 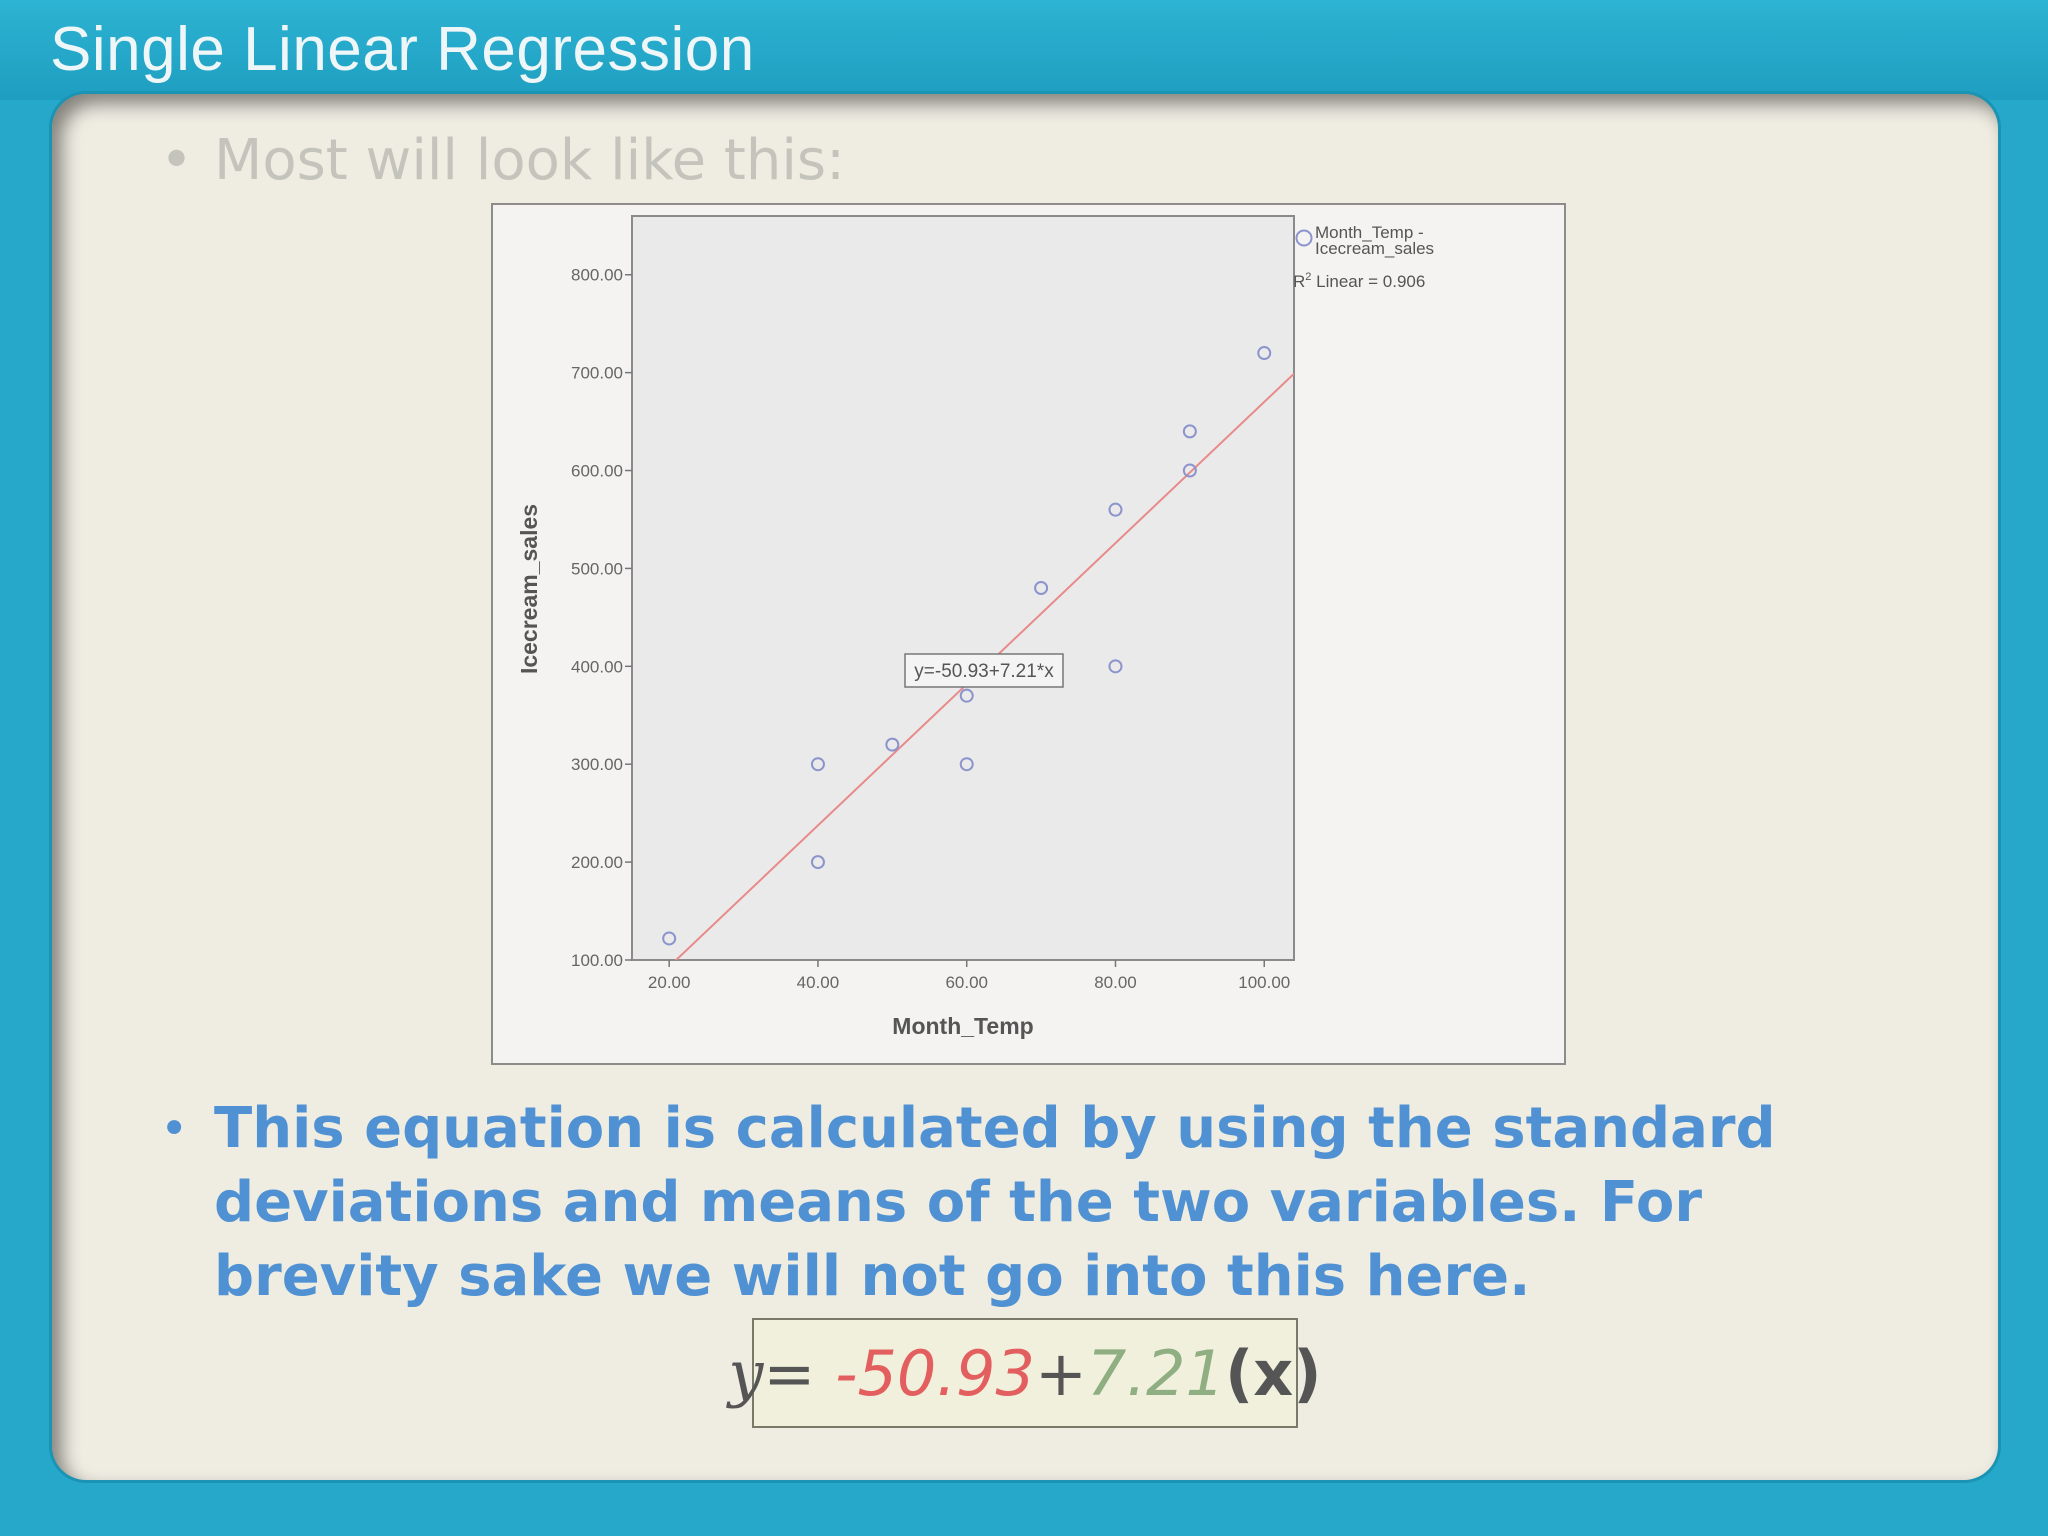 I want to click on equation-plus: +, so click(x=1060, y=1373).